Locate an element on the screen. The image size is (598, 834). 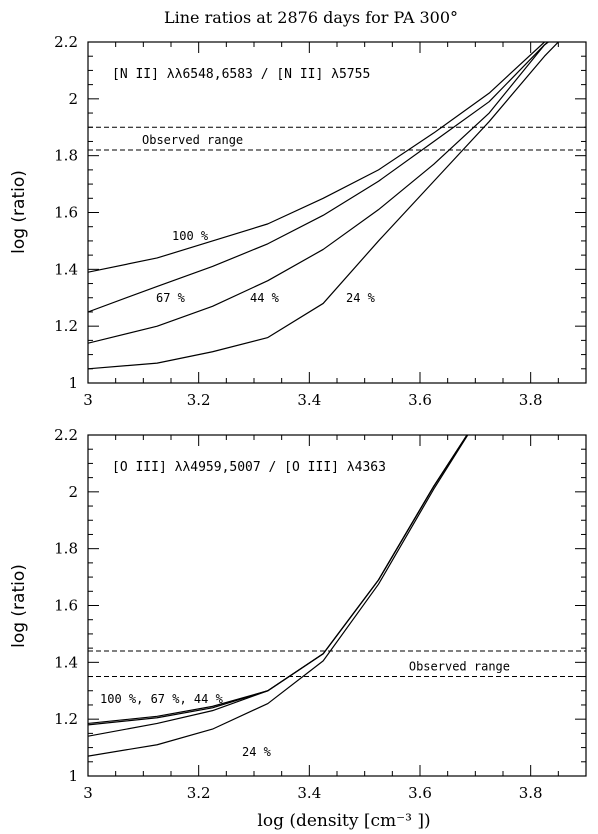
bottom-reference-lines: Observed range is located at coordinates (337, 664).